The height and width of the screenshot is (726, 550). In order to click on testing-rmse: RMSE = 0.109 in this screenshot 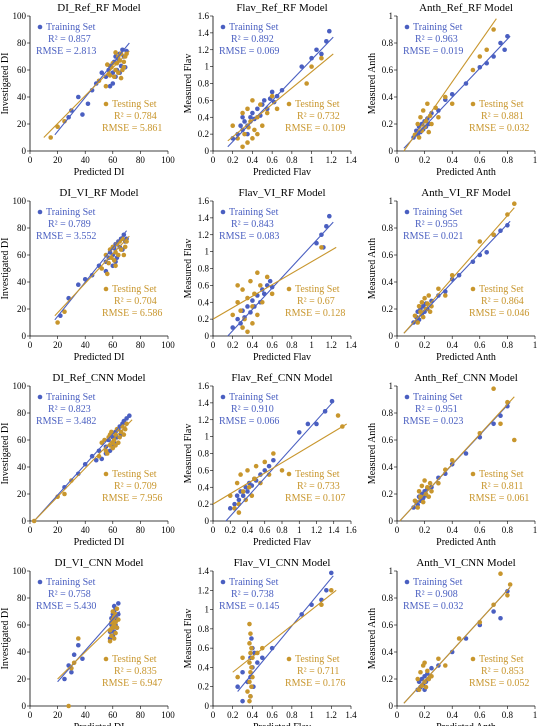, I will do `click(315, 128)`.